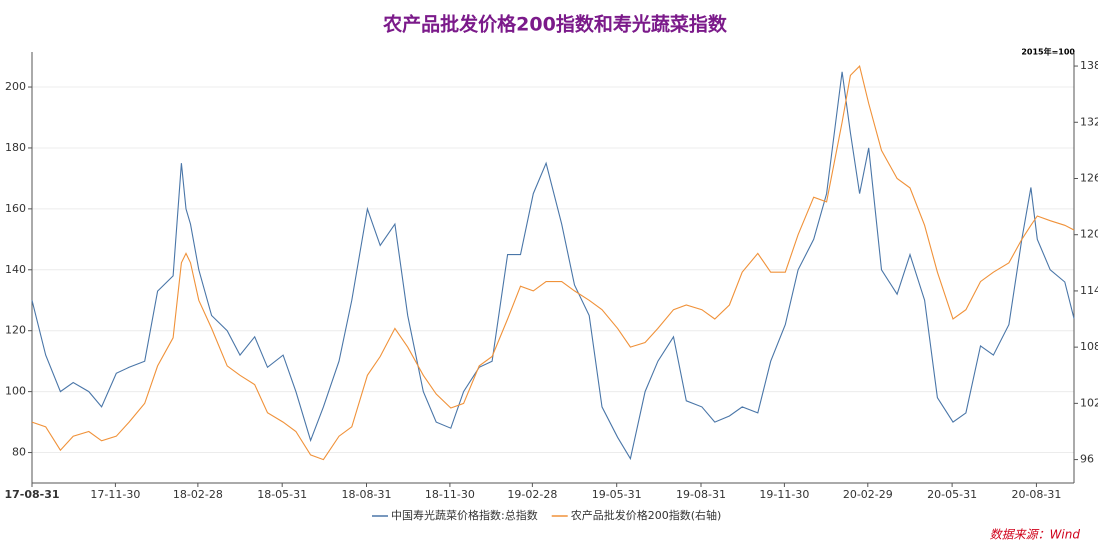 The image size is (1098, 540). What do you see at coordinates (15, 330) in the screenshot?
I see `y-tick-label: 120` at bounding box center [15, 330].